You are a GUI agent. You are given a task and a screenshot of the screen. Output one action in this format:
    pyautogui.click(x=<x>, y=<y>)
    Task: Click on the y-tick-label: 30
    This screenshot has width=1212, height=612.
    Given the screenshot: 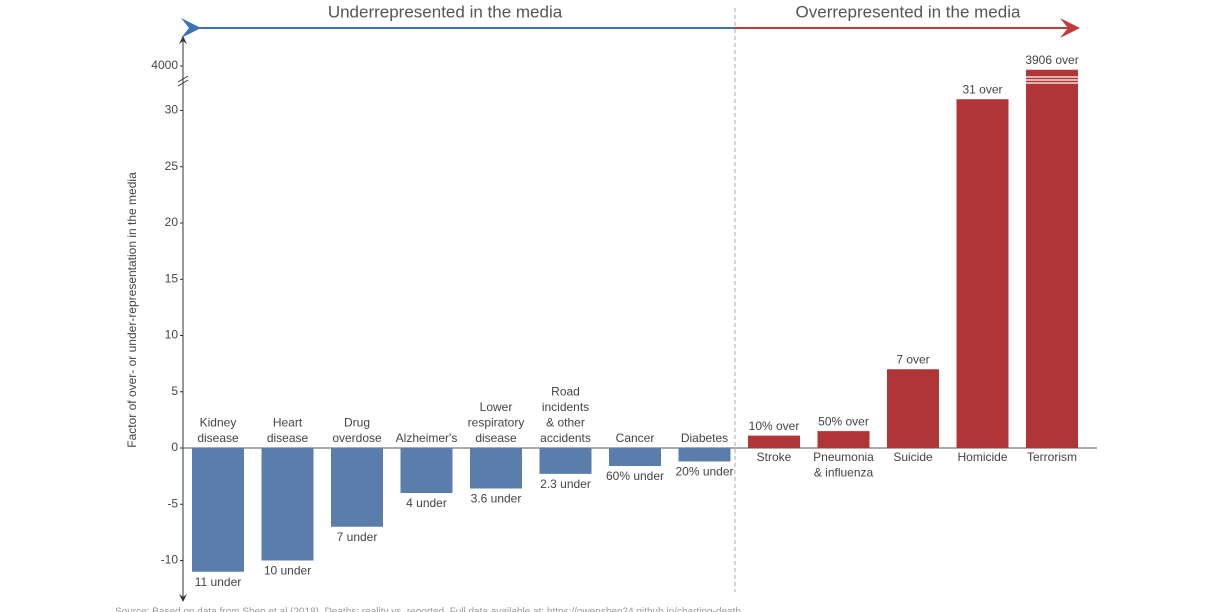 What is the action you would take?
    pyautogui.click(x=172, y=110)
    